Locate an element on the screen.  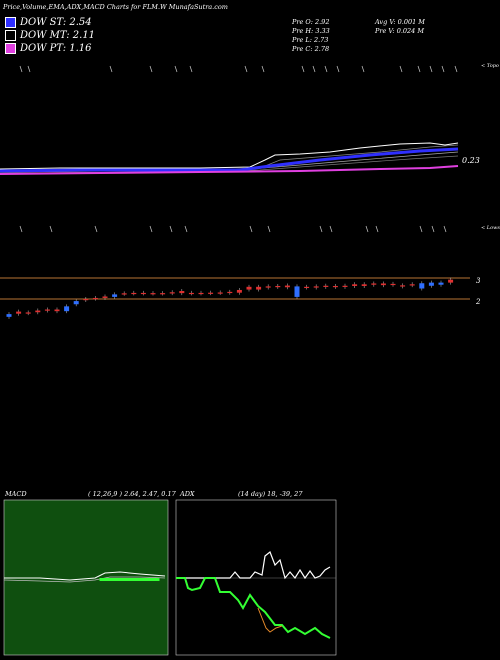
stat-open: Pre O: 2.92 is located at coordinates (311, 22).